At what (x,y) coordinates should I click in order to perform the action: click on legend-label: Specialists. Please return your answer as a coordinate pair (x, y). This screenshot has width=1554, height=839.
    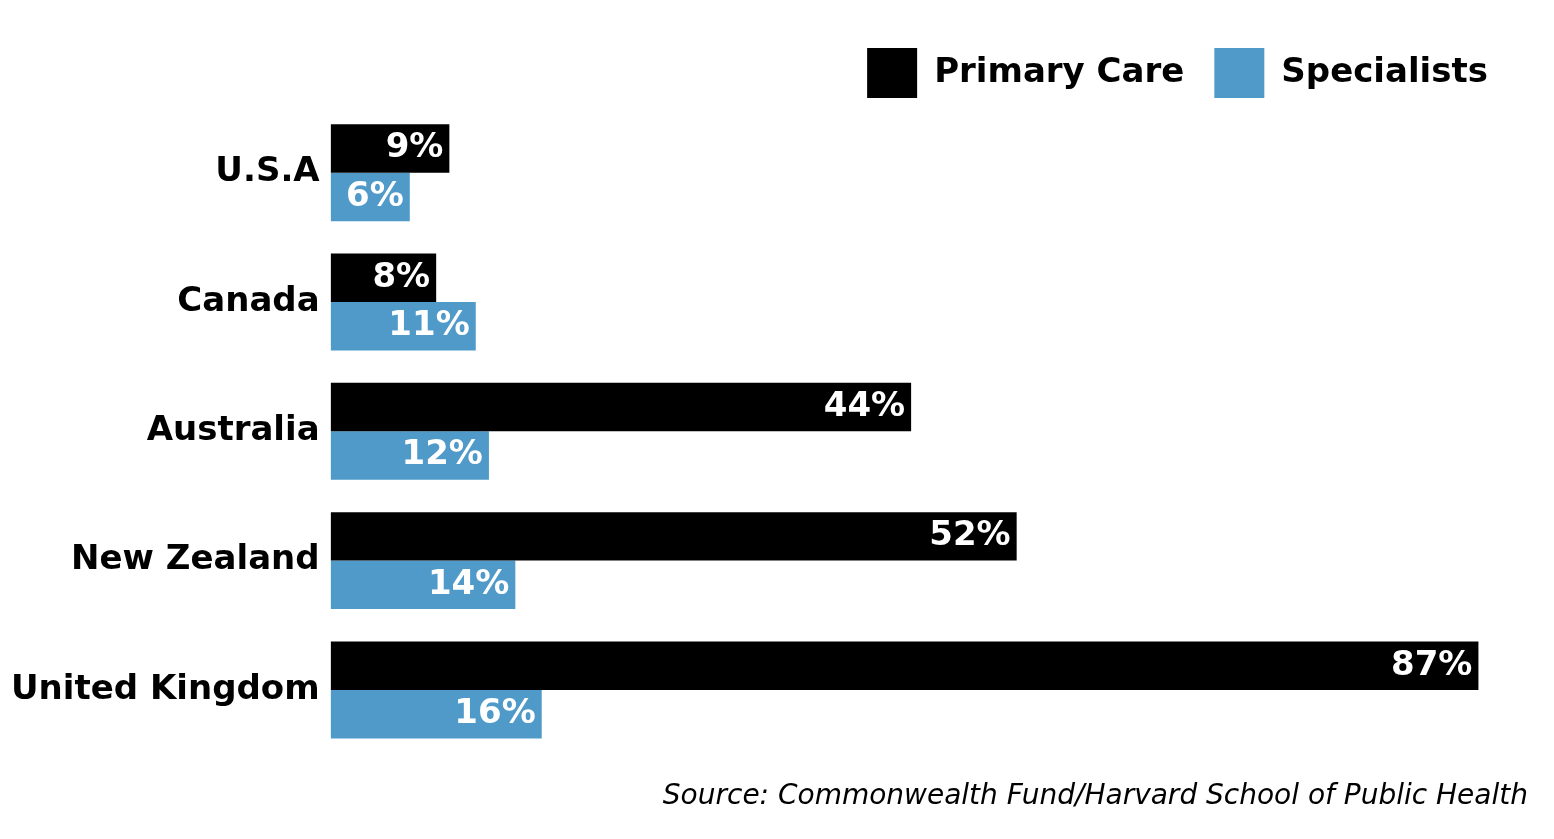
    Looking at the image, I should click on (1385, 69).